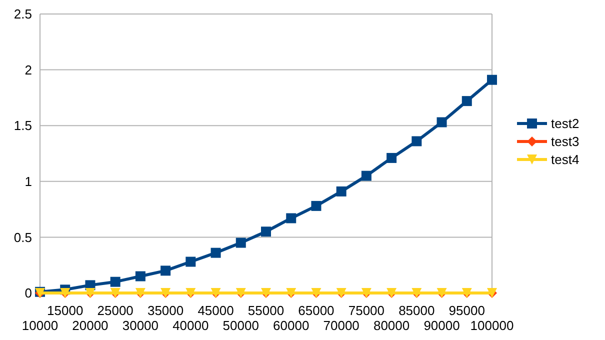 Image resolution: width=605 pixels, height=340 pixels. What do you see at coordinates (216, 310) in the screenshot?
I see `x-tick-label: 45000` at bounding box center [216, 310].